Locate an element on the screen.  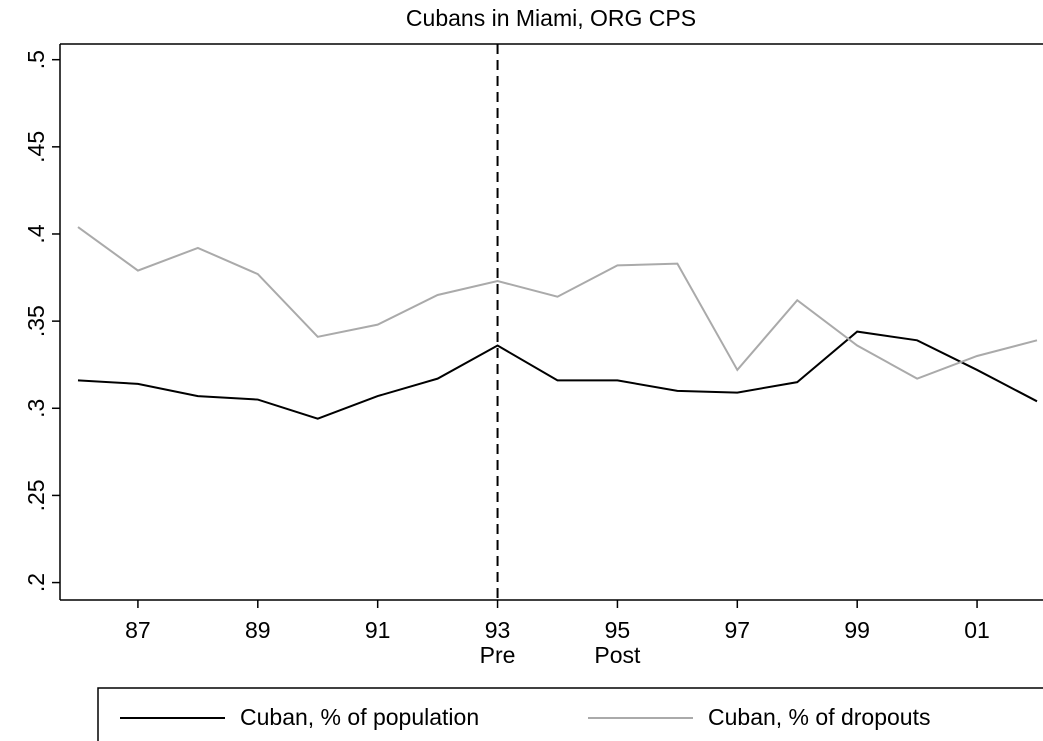
chart-title: Cubans in Miami, ORG CPS is located at coordinates (551, 18).